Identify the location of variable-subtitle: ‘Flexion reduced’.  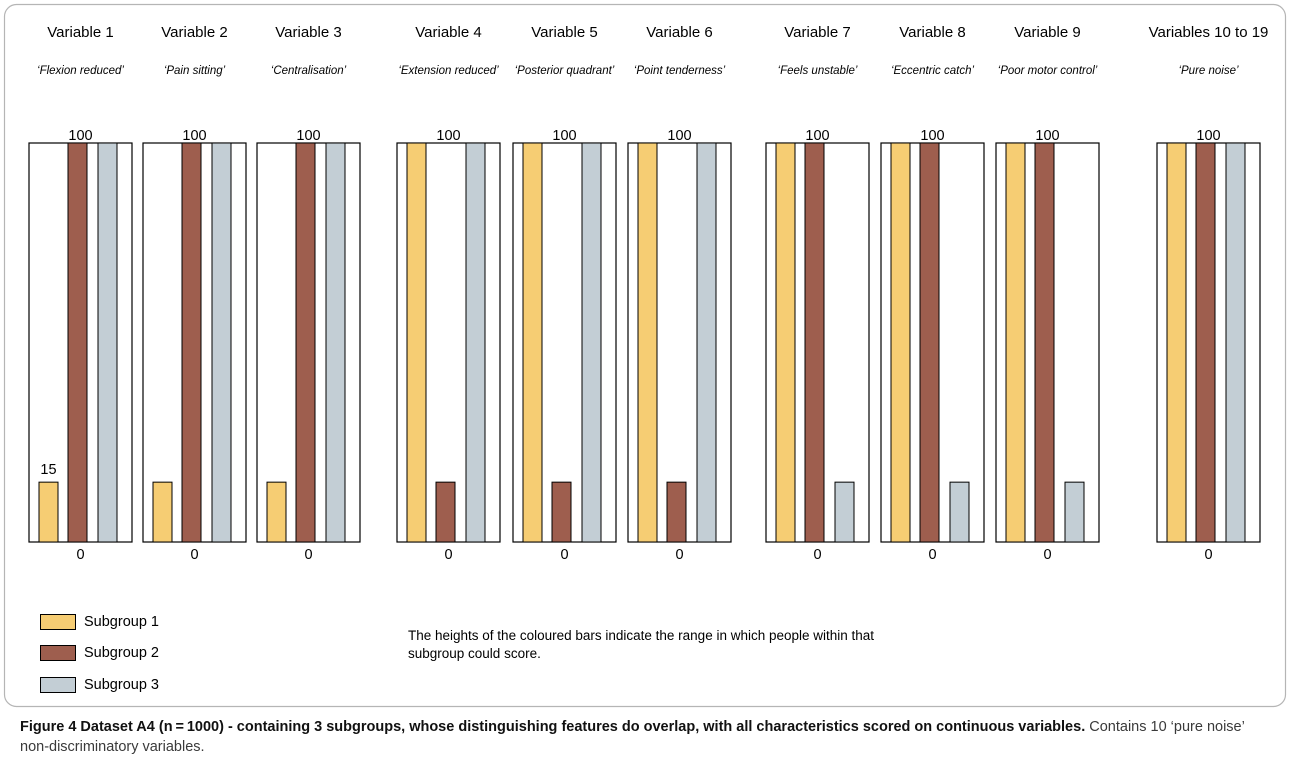
(80, 71).